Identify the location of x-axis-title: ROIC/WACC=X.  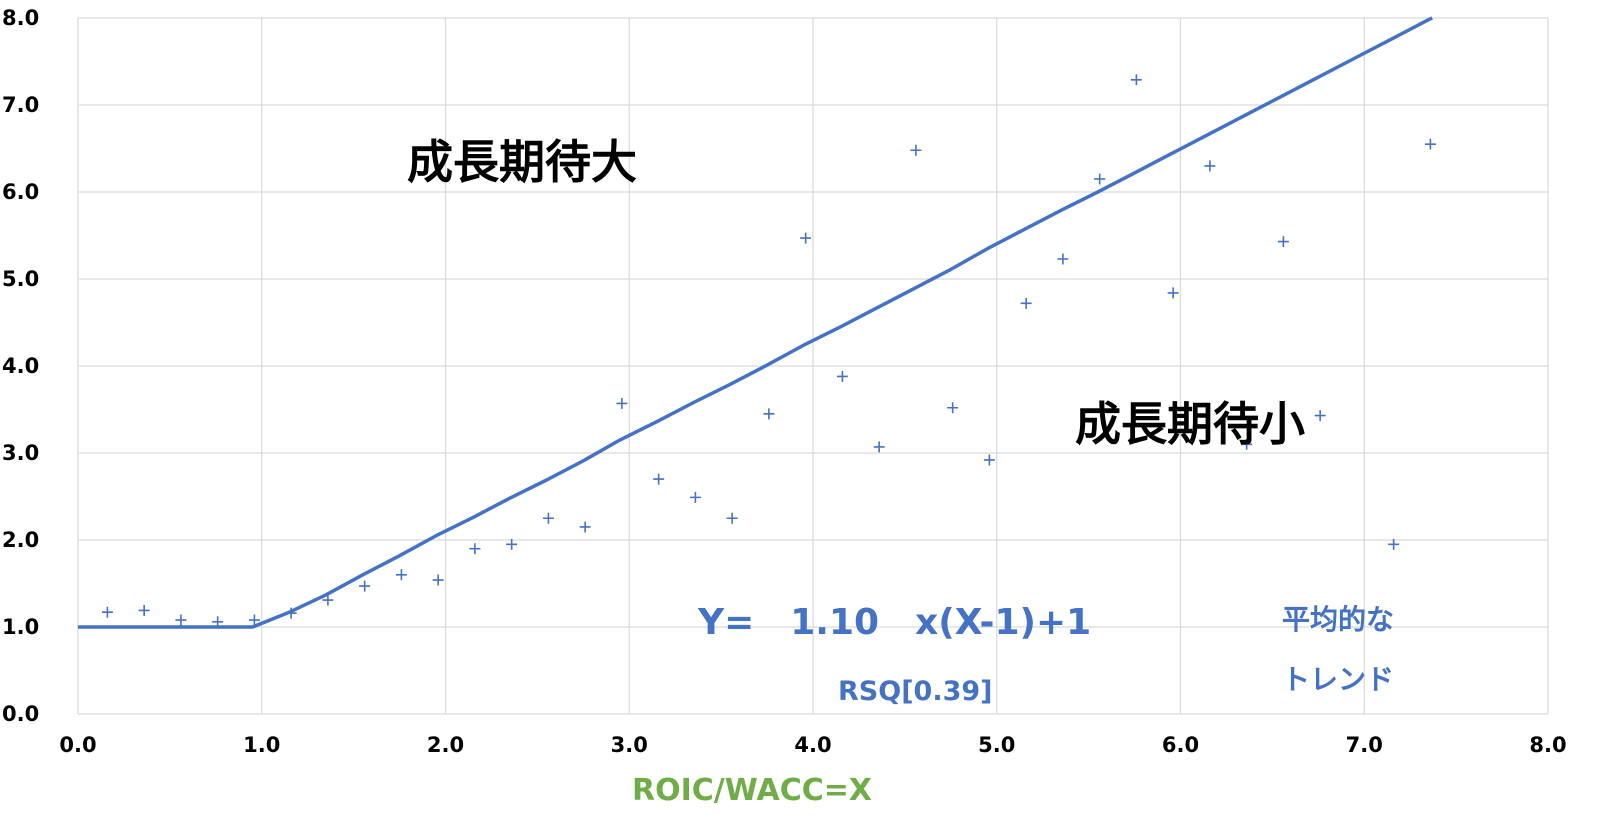
(752, 790).